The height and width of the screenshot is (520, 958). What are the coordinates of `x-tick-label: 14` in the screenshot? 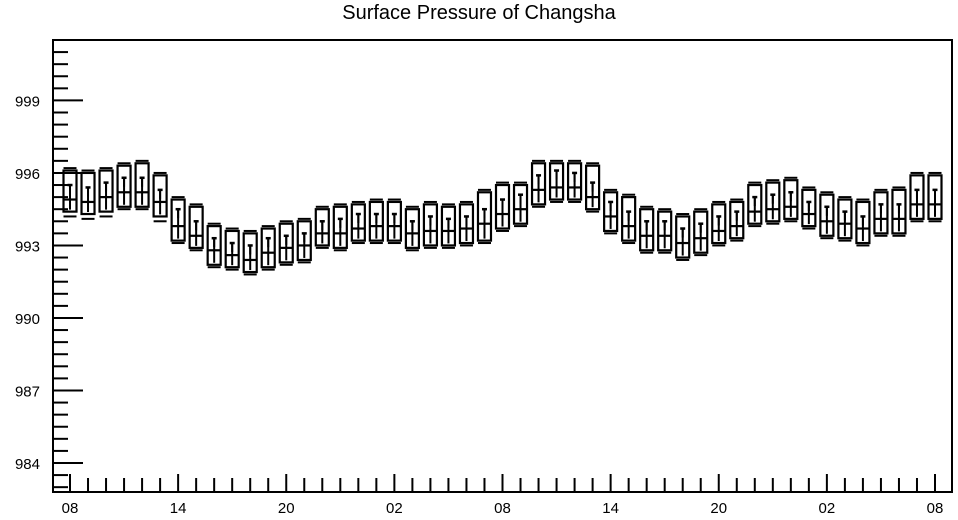 It's located at (178, 508).